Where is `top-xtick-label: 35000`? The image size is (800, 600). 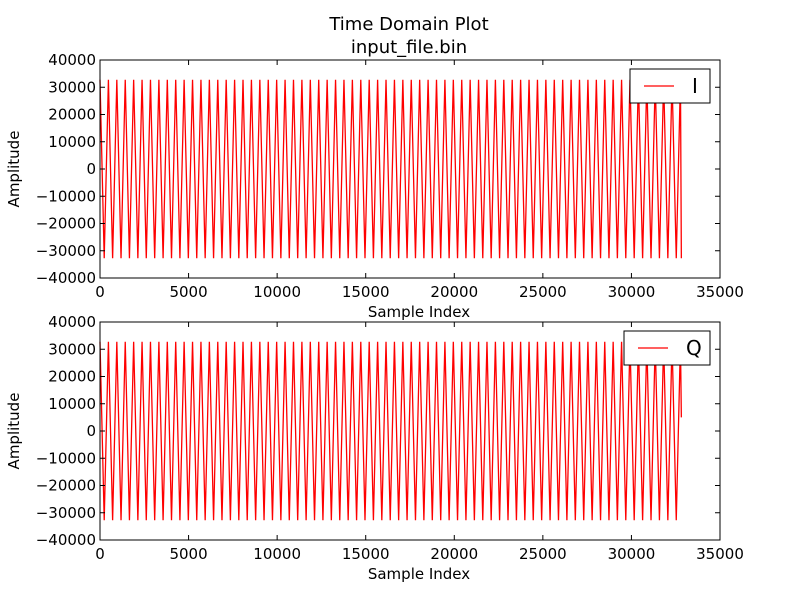 top-xtick-label: 35000 is located at coordinates (720, 292).